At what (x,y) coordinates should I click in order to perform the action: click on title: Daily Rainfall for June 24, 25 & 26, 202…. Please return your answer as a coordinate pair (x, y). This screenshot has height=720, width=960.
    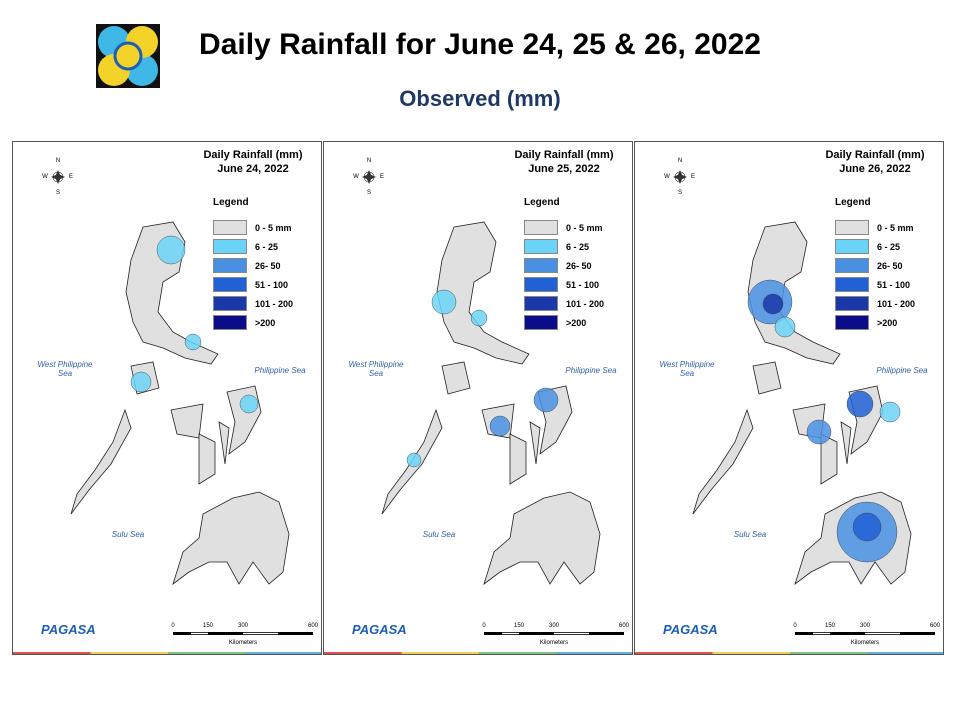
    Looking at the image, I should click on (480, 44).